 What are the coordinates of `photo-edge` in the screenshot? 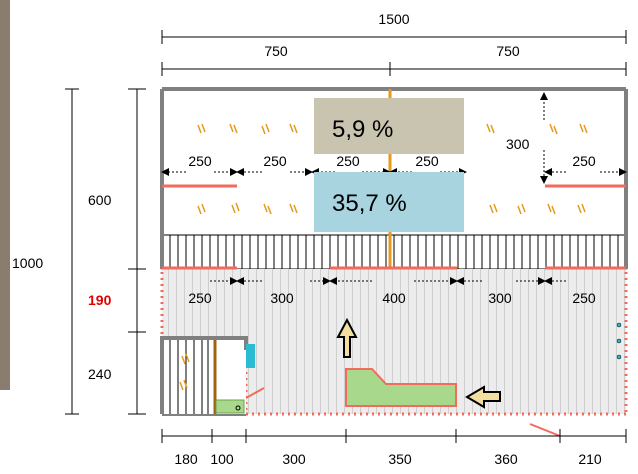 It's located at (5, 195).